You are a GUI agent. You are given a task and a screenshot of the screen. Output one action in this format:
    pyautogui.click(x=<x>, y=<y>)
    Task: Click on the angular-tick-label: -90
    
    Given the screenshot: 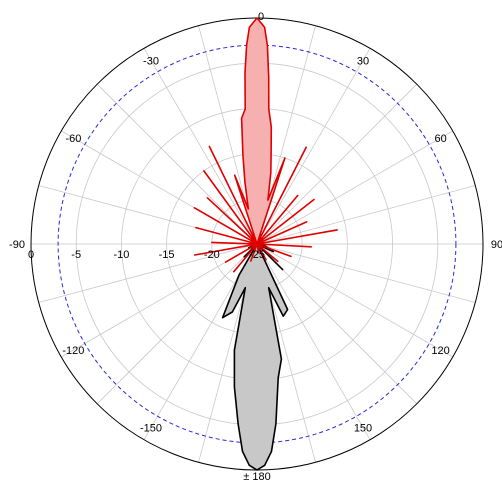 What is the action you would take?
    pyautogui.click(x=17, y=245)
    